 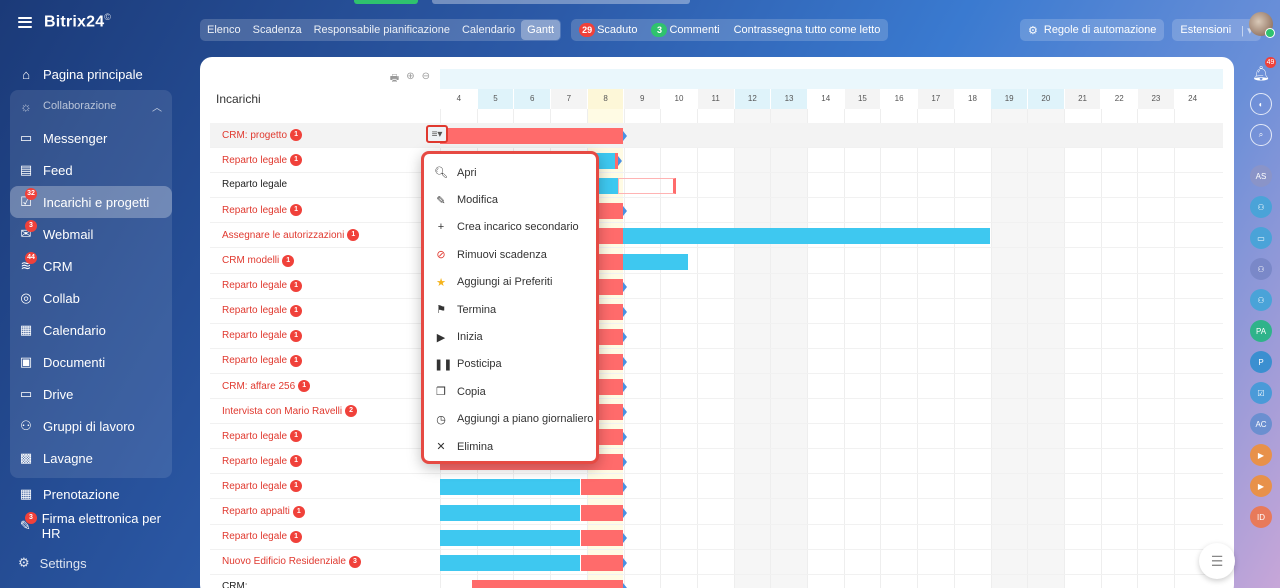 I want to click on menu-item-star: ★ Aggiungi ai Preferiti, so click(x=510, y=282).